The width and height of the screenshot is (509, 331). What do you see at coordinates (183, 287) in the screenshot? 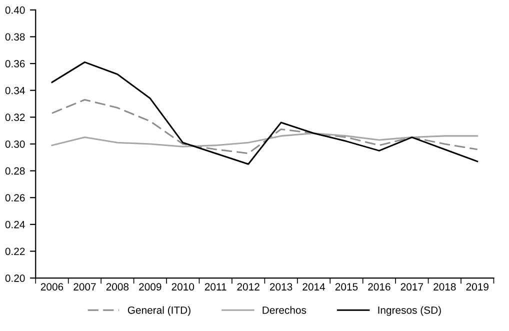
I see `x-tick-label: 2010` at bounding box center [183, 287].